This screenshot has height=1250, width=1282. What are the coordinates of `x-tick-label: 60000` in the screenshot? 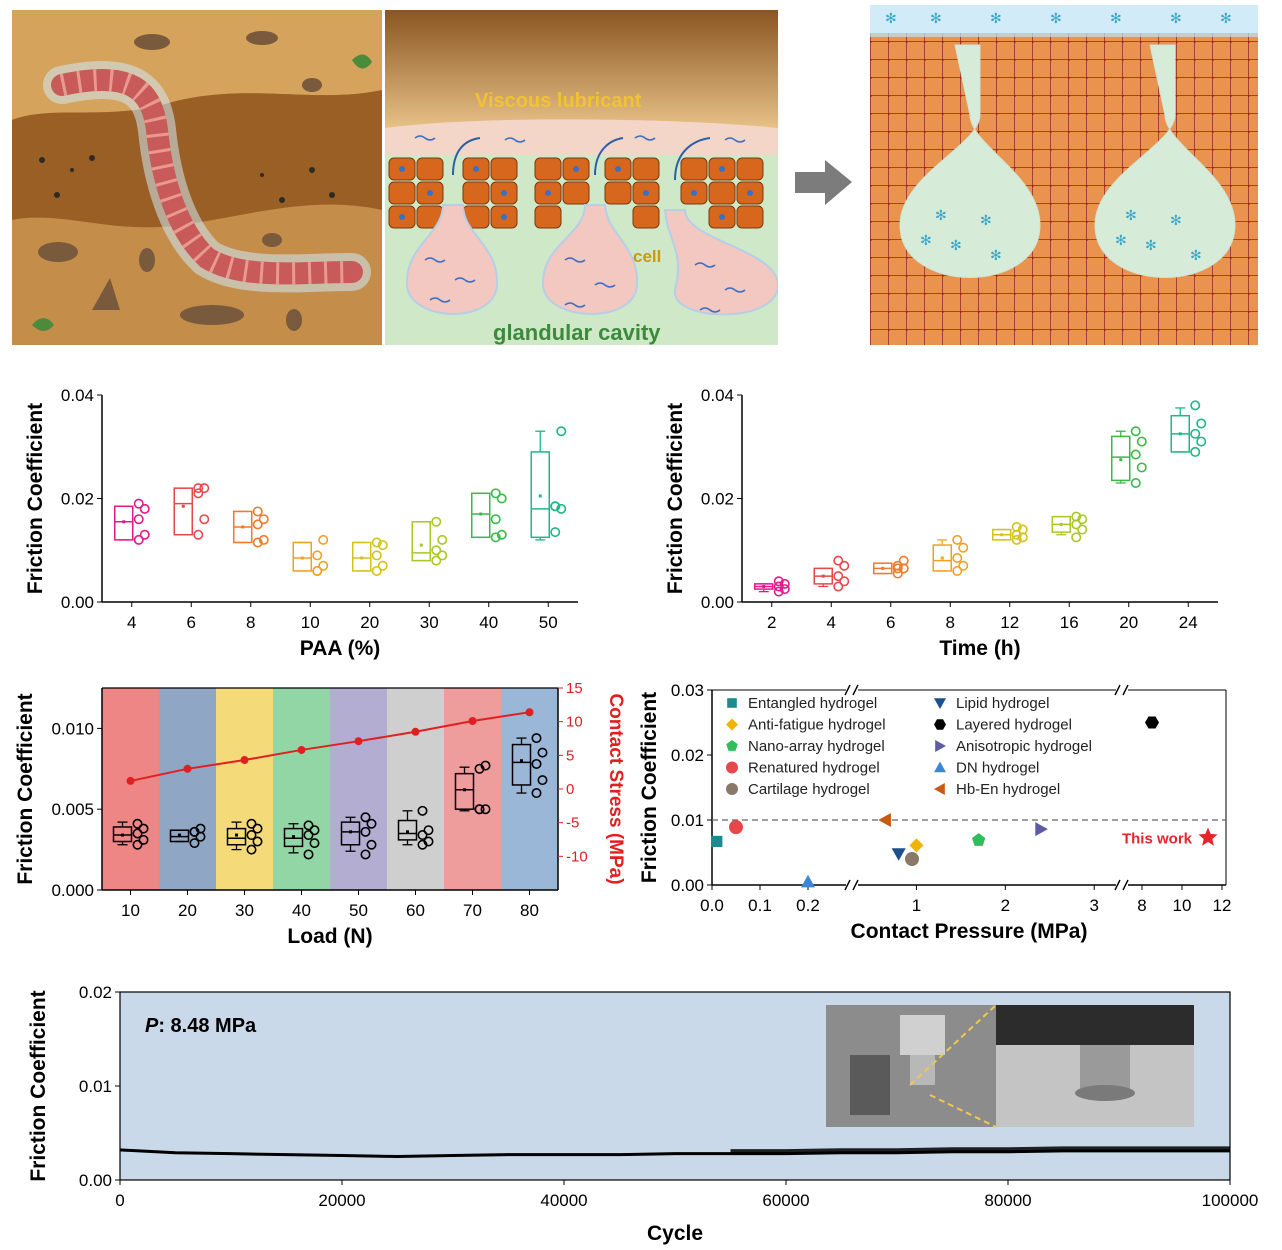 It's located at (785, 1200).